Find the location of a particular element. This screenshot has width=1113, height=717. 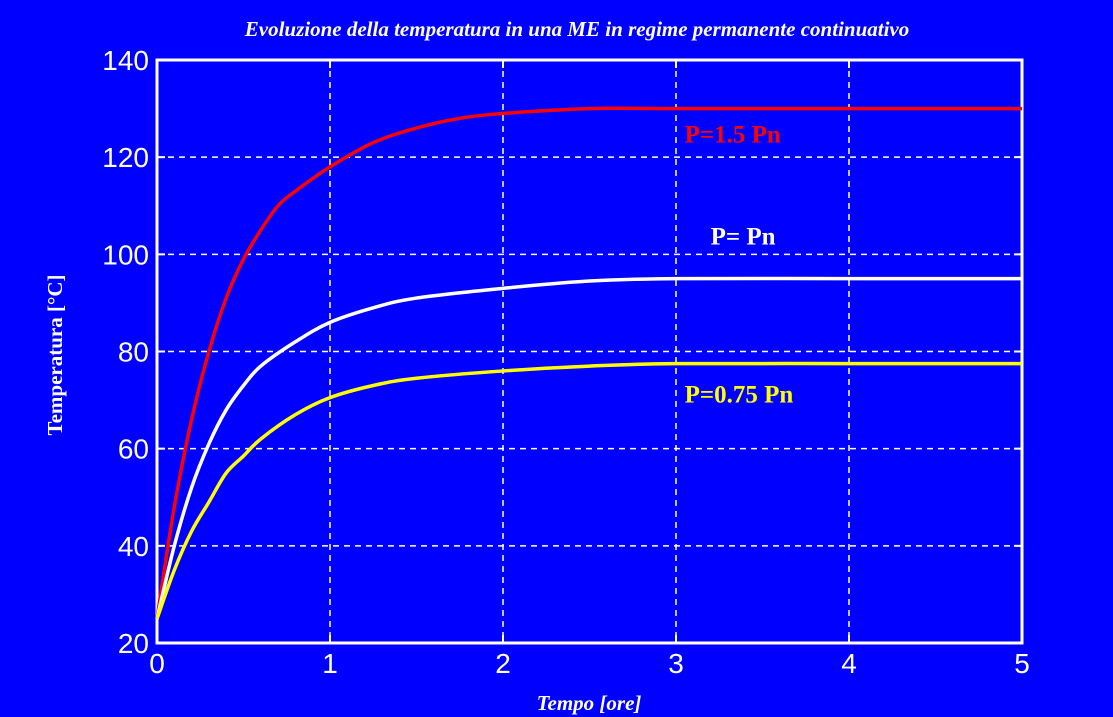

y-tick-label: 40 is located at coordinates (133, 546).